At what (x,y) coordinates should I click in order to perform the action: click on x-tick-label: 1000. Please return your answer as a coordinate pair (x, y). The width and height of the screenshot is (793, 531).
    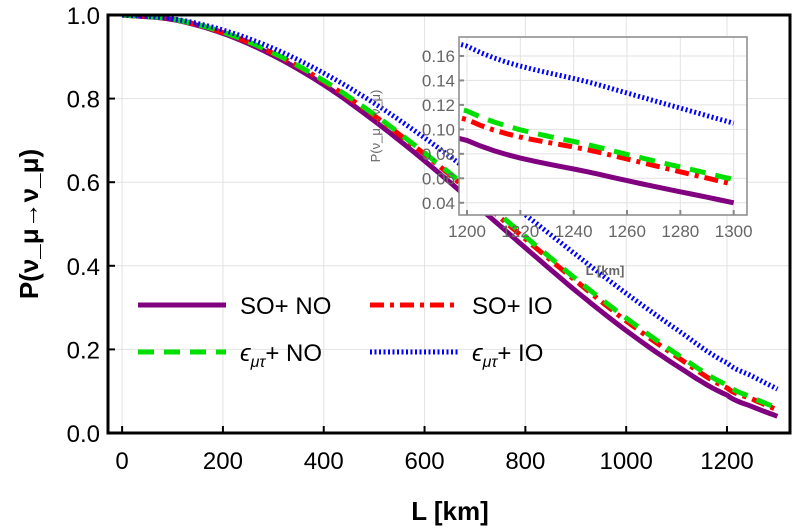
    Looking at the image, I should click on (625, 461).